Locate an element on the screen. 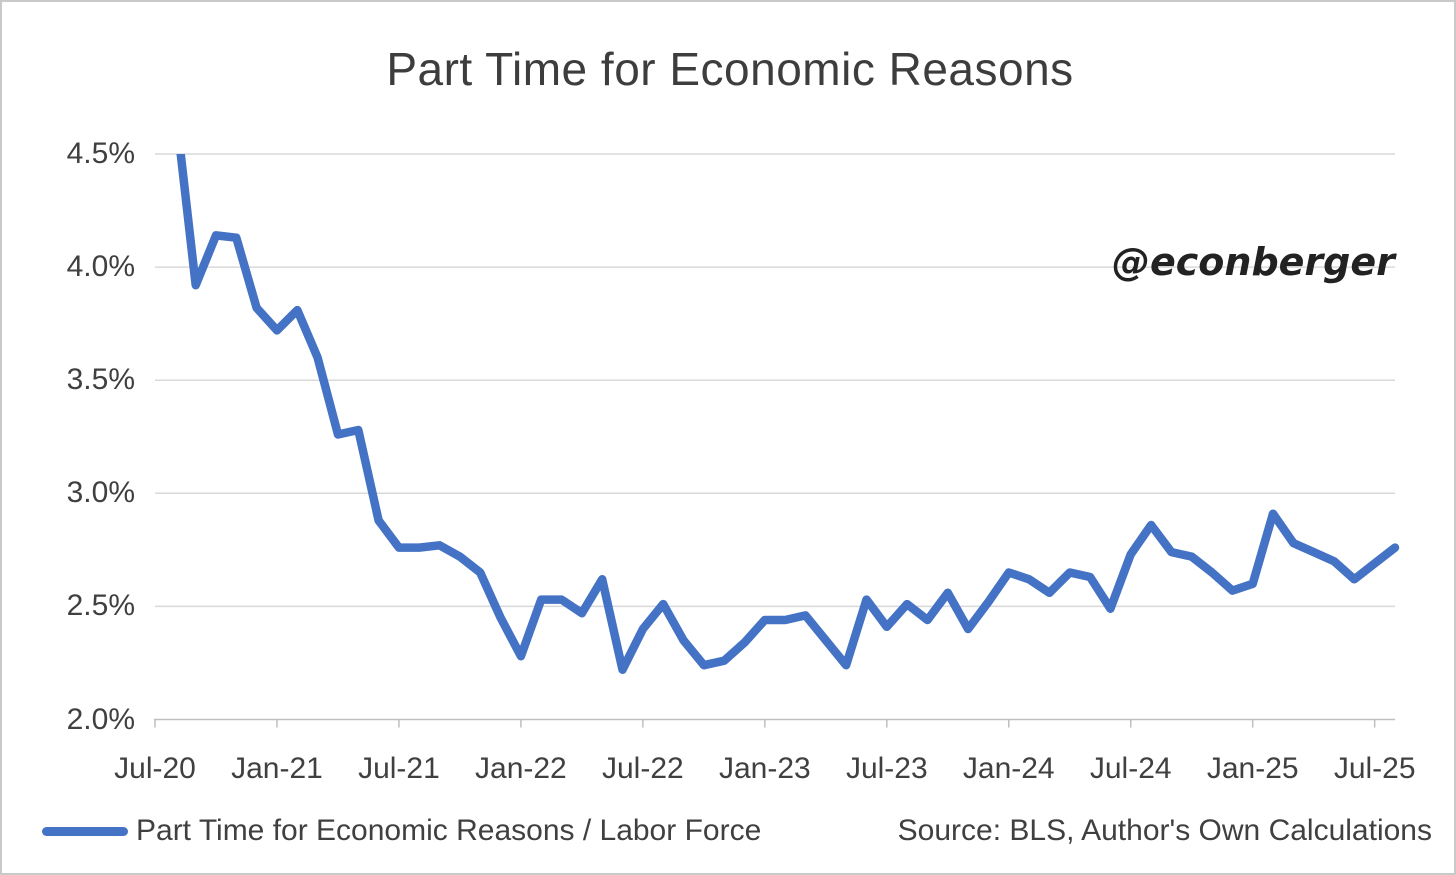  x-tick-label: Jul-23 is located at coordinates (886, 768).